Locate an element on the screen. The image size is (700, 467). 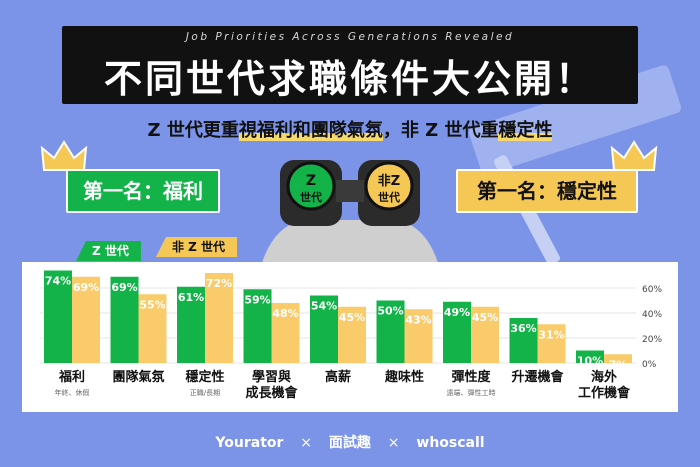
y-tick-label: 20% is located at coordinates (652, 340).